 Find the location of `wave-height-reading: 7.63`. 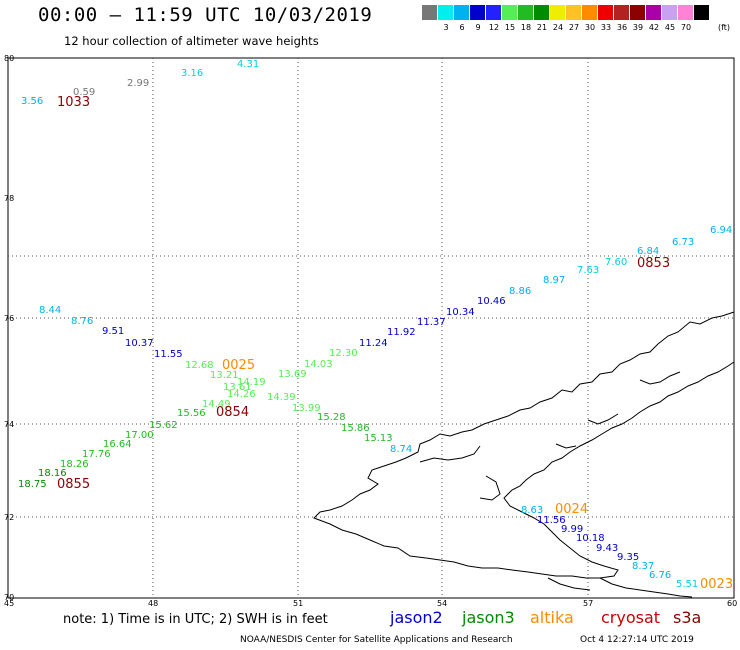

wave-height-reading: 7.63 is located at coordinates (588, 270).